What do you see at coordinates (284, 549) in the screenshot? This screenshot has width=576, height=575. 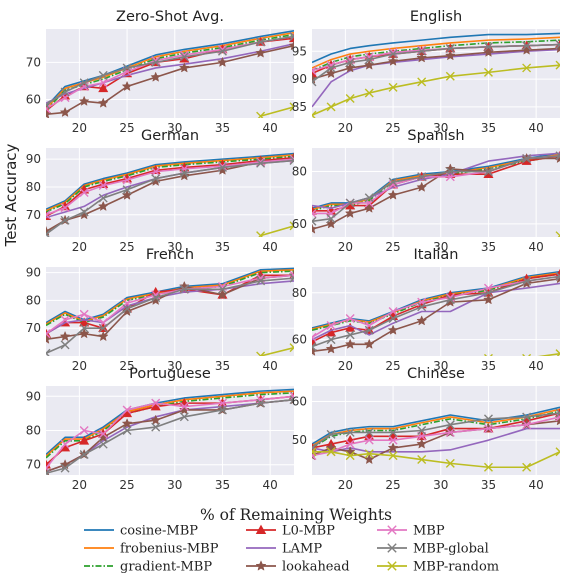 I see `legend-item-lamp: LAMP` at bounding box center [284, 549].